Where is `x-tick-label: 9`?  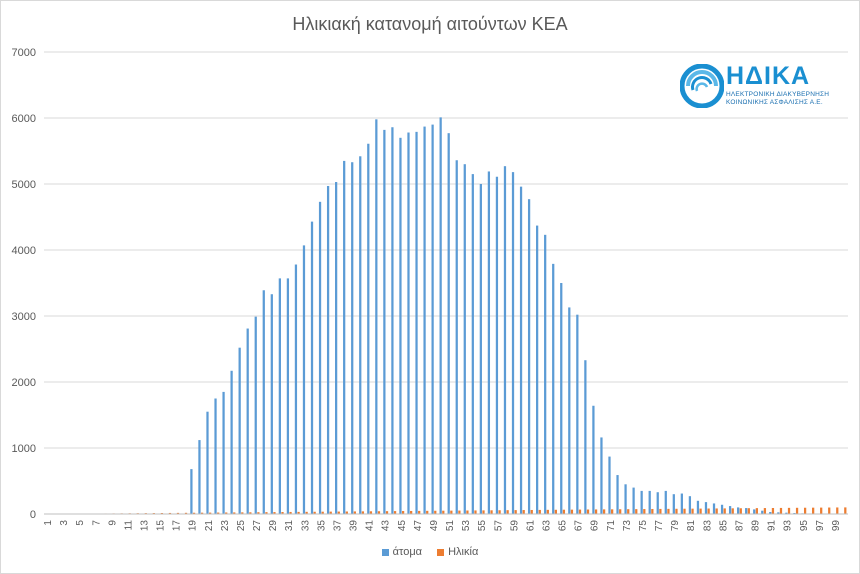 x-tick-label: 9 is located at coordinates (112, 523).